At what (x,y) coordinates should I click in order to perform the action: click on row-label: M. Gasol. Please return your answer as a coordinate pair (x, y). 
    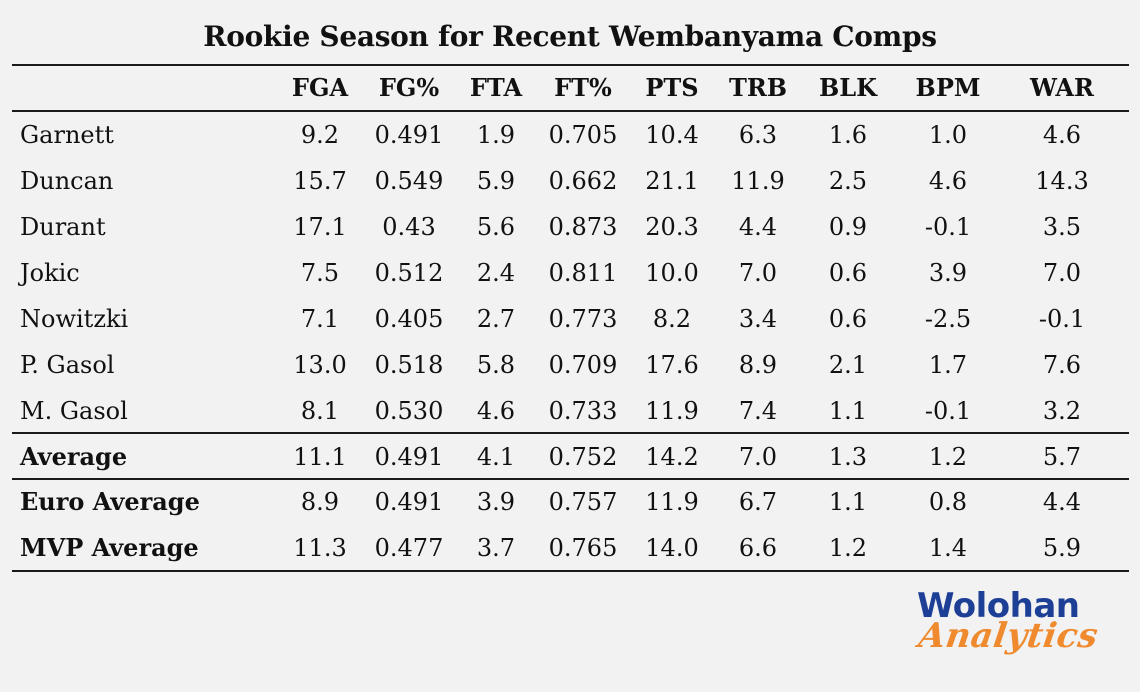
    Looking at the image, I should click on (74, 411).